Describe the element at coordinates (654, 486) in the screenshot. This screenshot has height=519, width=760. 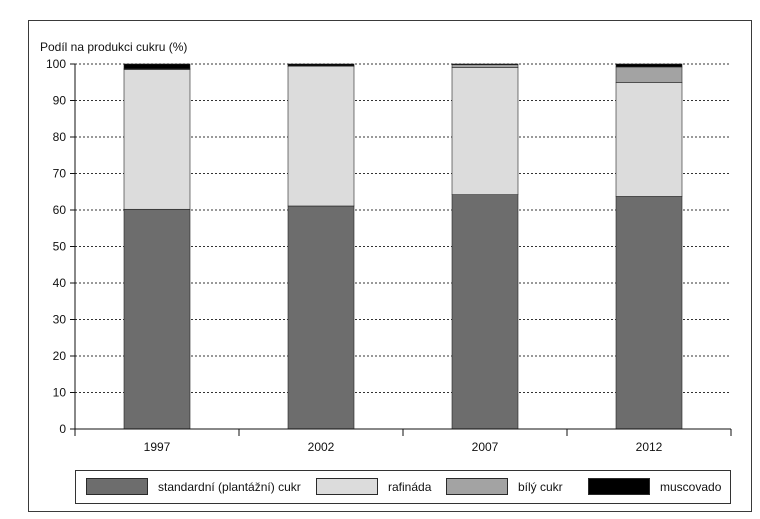
I see `legend-item: muscovado` at that location.